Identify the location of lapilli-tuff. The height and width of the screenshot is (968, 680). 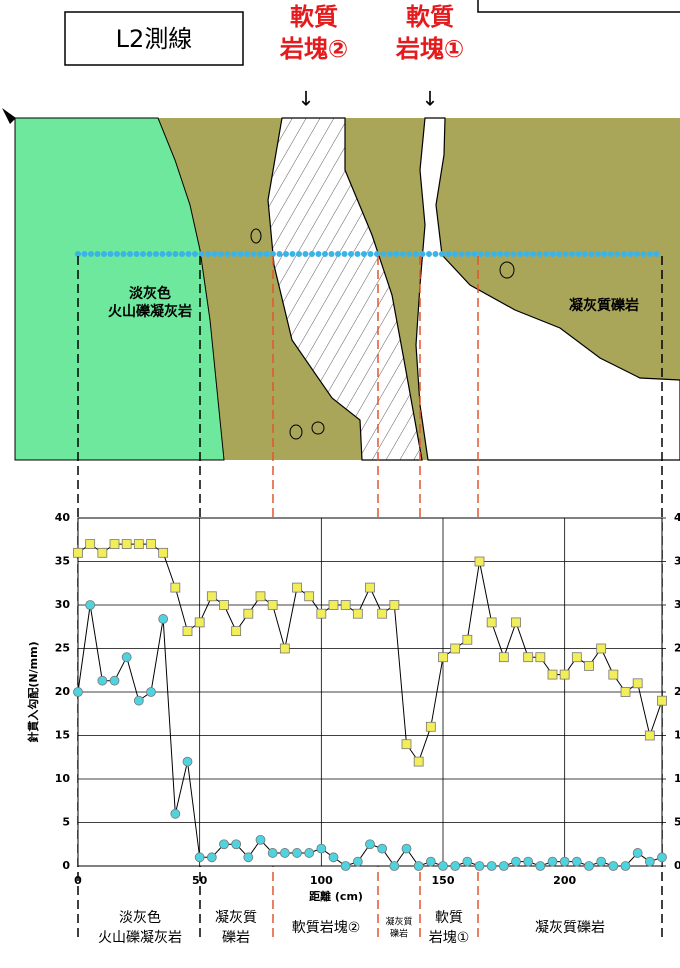
(119, 289).